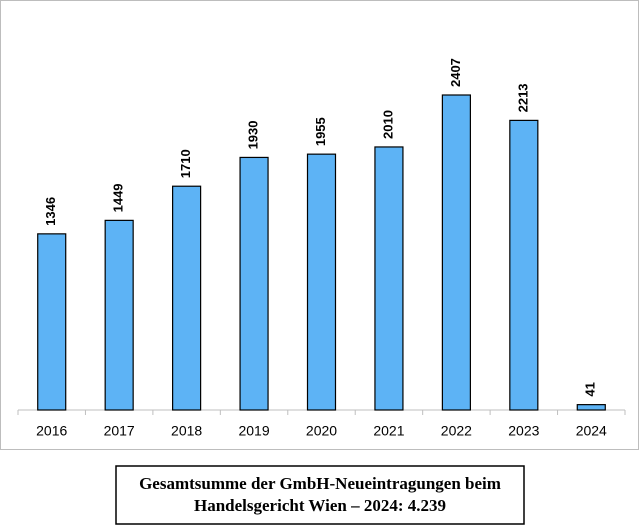  I want to click on x-tick-label: 2023, so click(523, 431).